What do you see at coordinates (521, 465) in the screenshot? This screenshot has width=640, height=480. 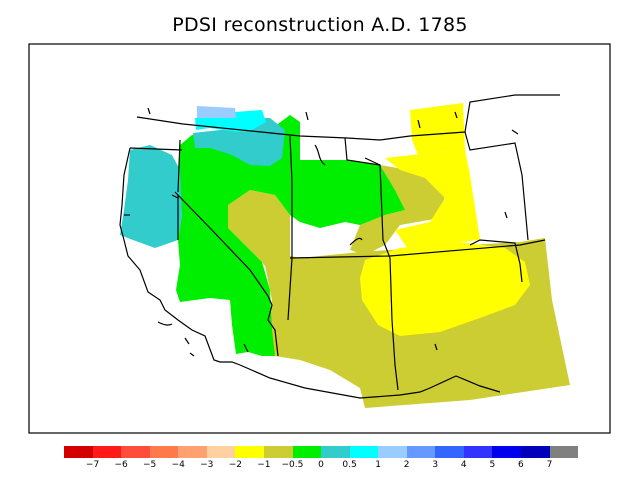 I see `colorbar-tick-label: 6` at bounding box center [521, 465].